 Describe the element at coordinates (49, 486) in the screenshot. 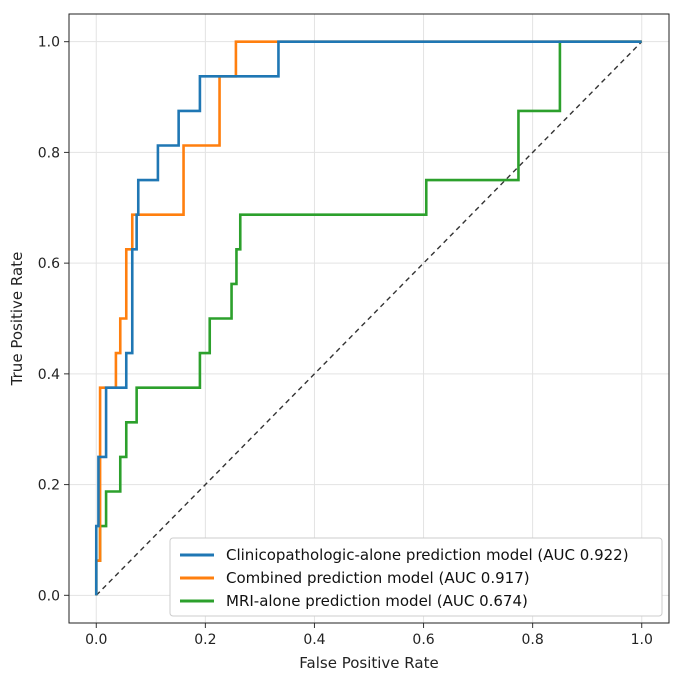

I see `y-tick-label: 0.2` at that location.